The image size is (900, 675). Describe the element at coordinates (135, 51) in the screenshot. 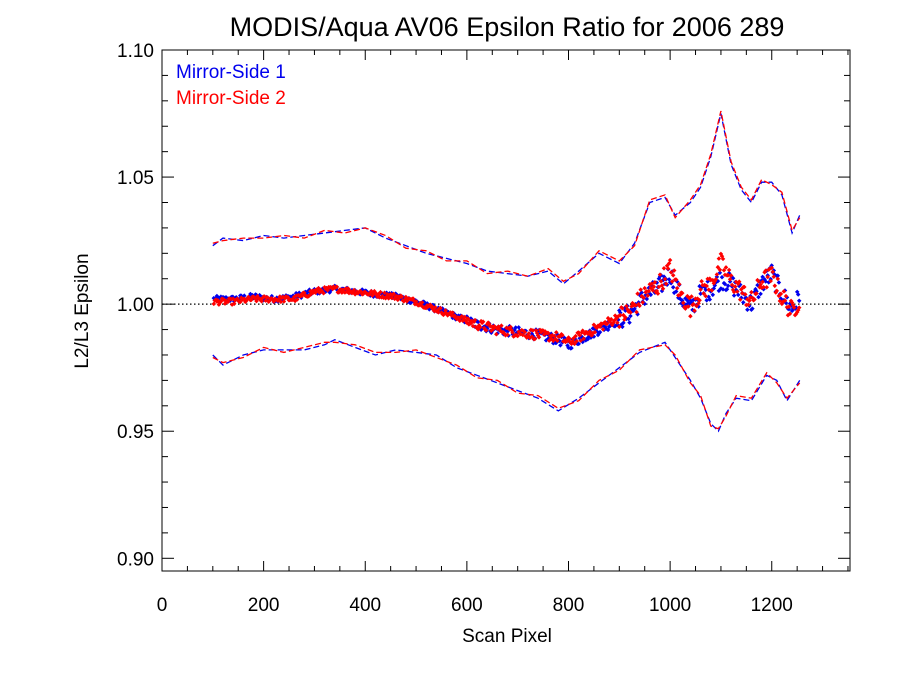

I see `y-tick-label: 1.10` at that location.